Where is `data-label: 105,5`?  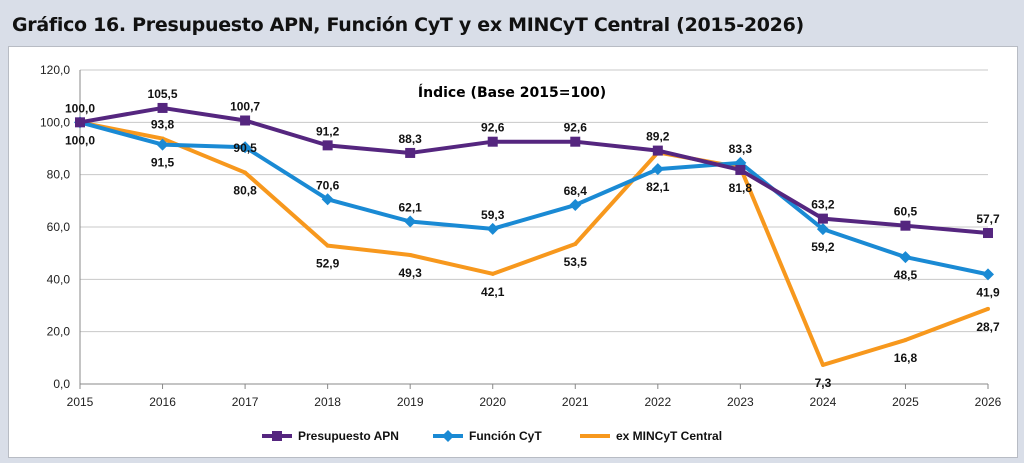
data-label: 105,5 is located at coordinates (163, 94).